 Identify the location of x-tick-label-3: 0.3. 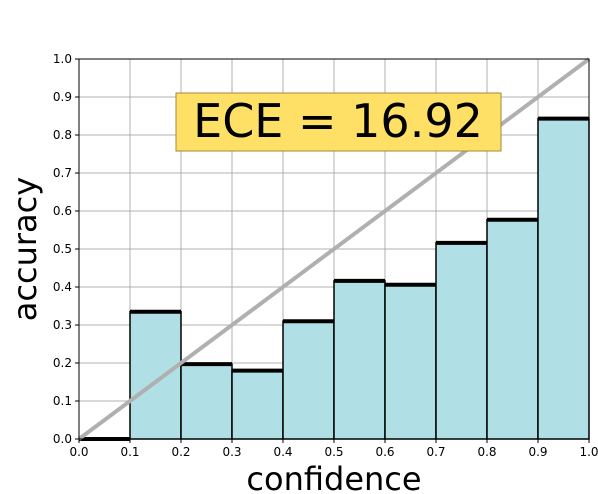
(231, 452).